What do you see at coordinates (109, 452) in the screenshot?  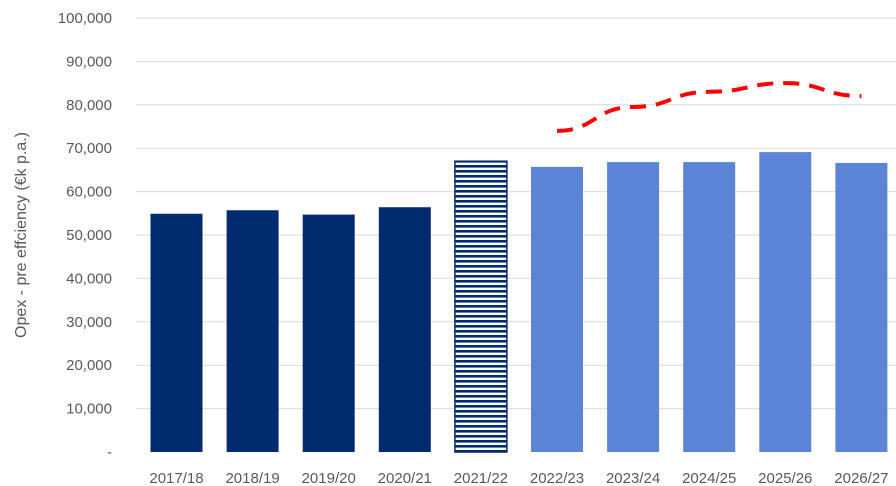 I see `y-tick-label: -` at bounding box center [109, 452].